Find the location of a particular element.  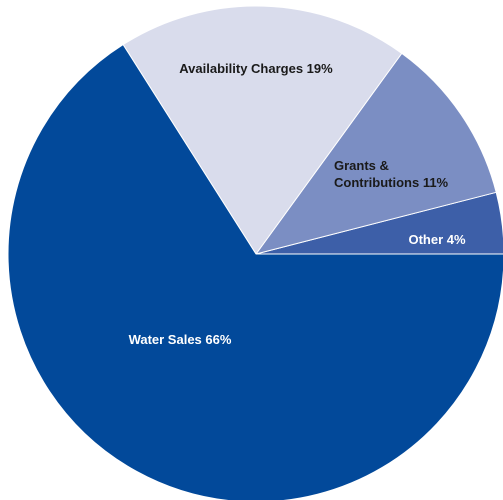

pie-label-line: Other 4% is located at coordinates (437, 239).